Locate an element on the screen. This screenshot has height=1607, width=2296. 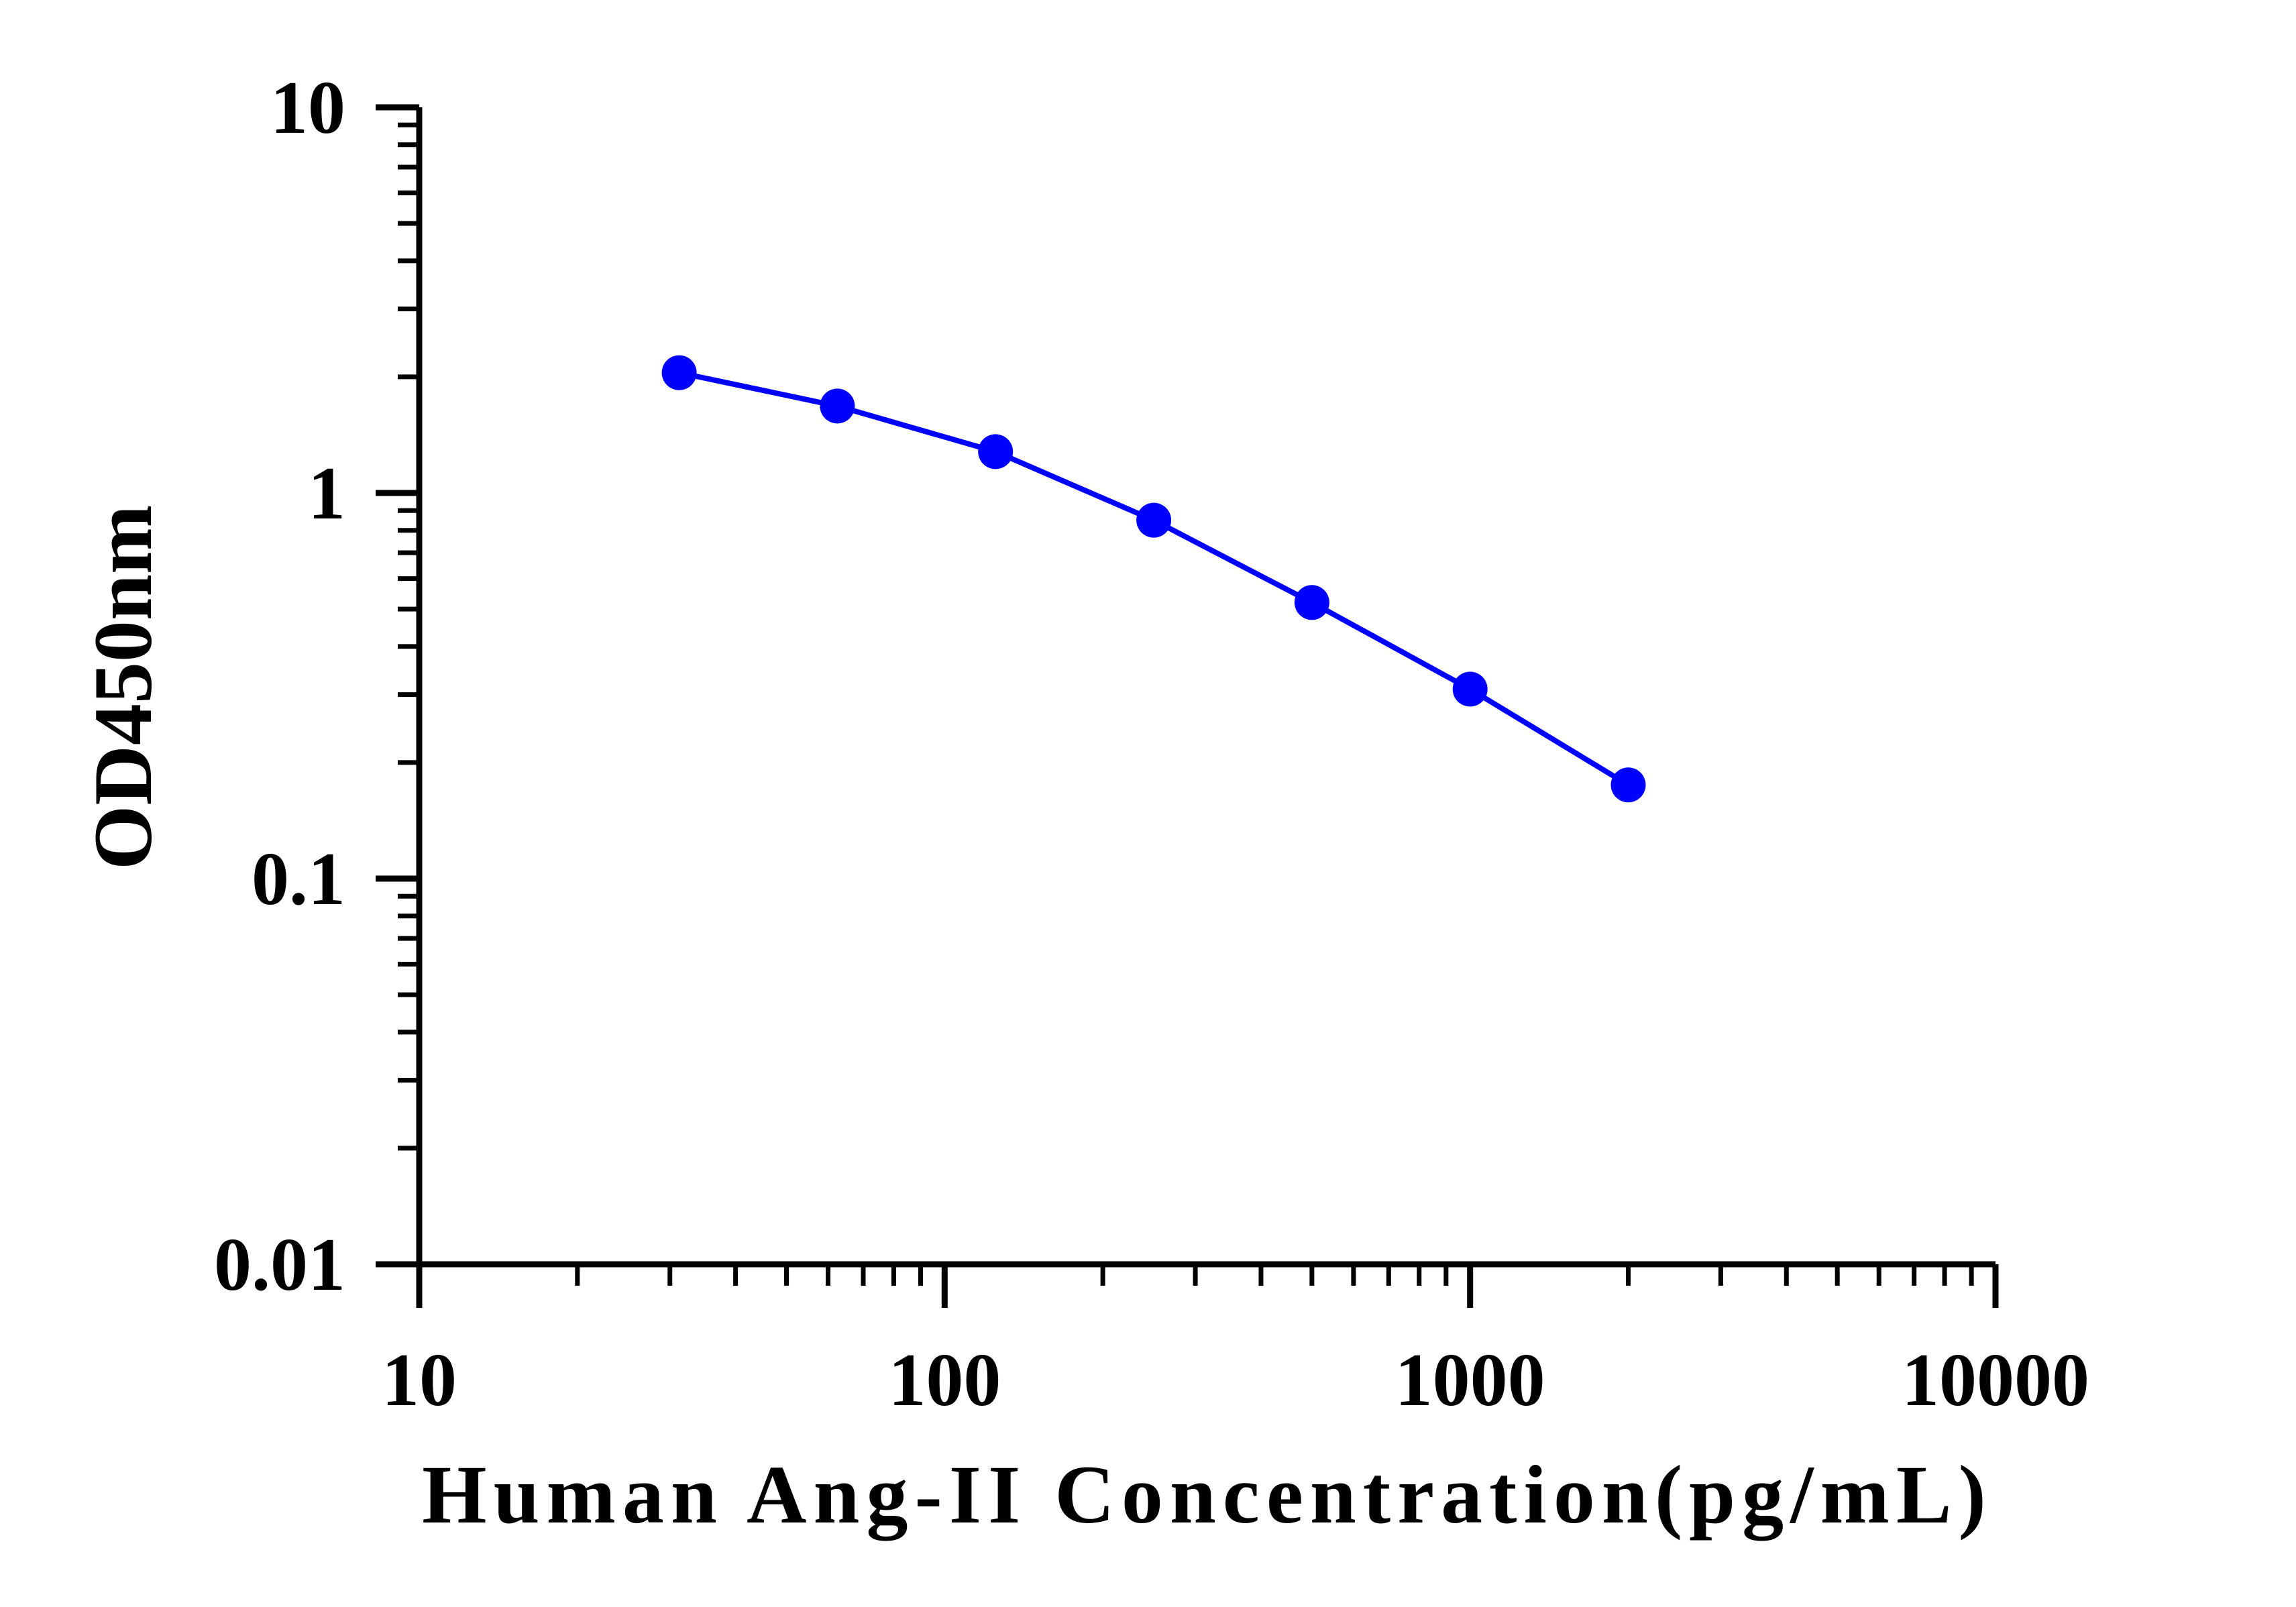
x-tick-label: 10000 is located at coordinates (1996, 1381).